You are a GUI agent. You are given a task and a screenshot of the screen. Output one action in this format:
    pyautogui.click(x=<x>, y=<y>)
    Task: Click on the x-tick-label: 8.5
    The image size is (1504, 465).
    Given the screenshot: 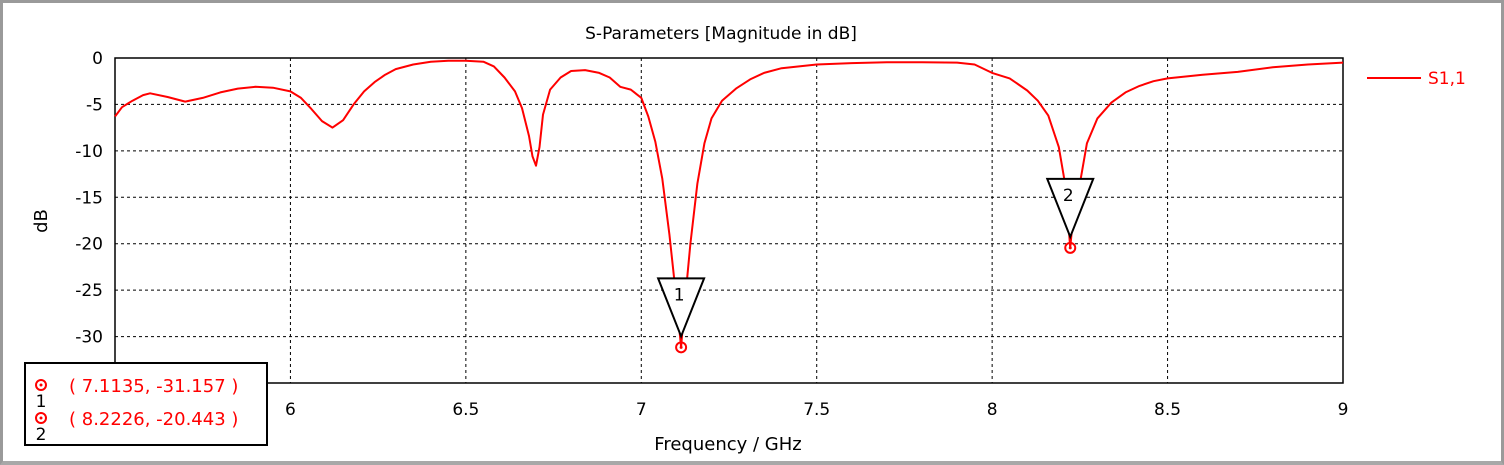 What is the action you would take?
    pyautogui.click(x=1167, y=410)
    